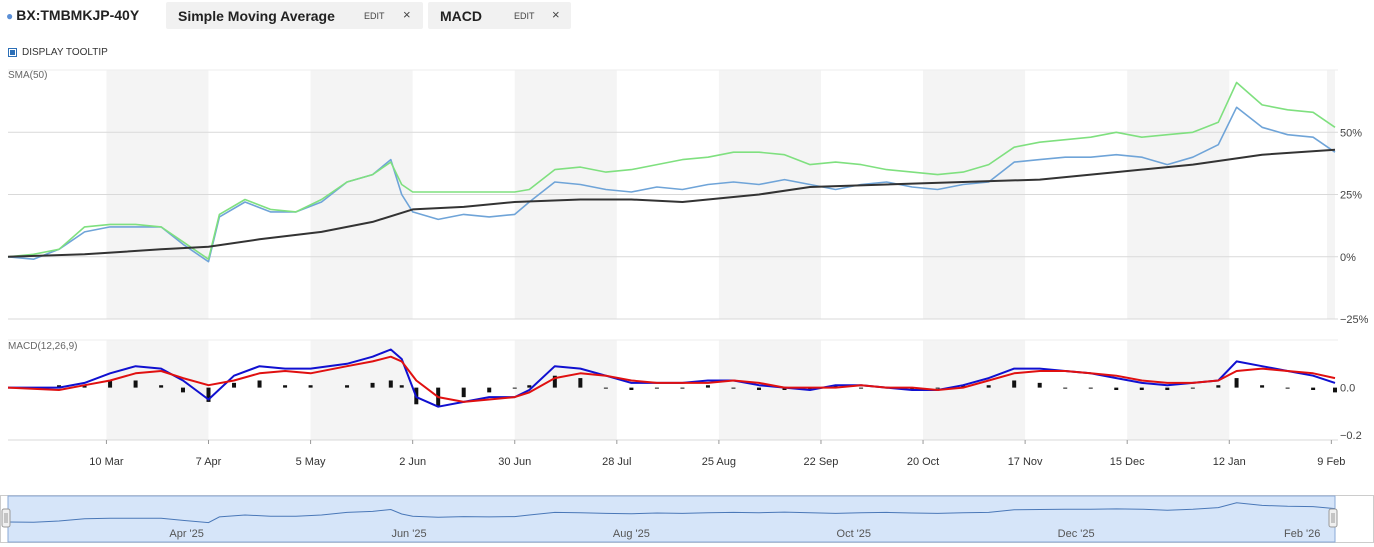 The image size is (1374, 547). I want to click on close-sma-button: ×, so click(407, 14).